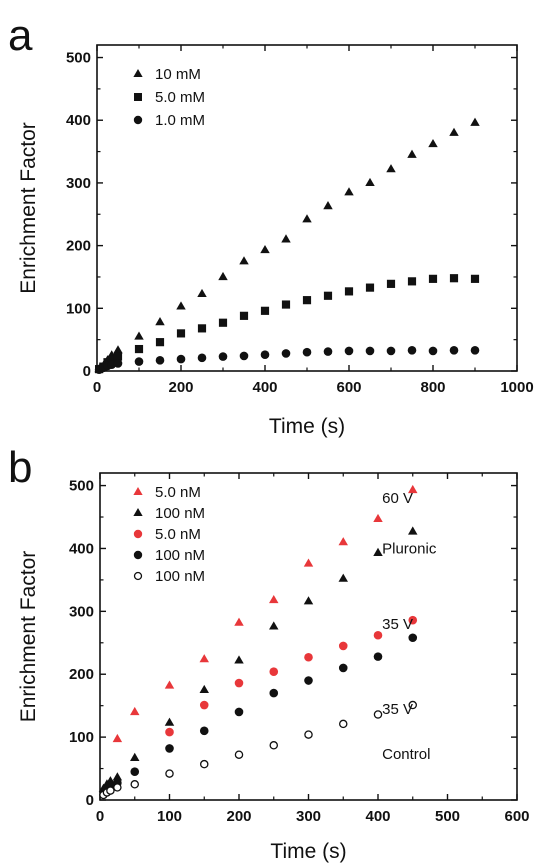 This screenshot has height=866, width=537. I want to click on x-tick-label: 800, so click(432, 387).